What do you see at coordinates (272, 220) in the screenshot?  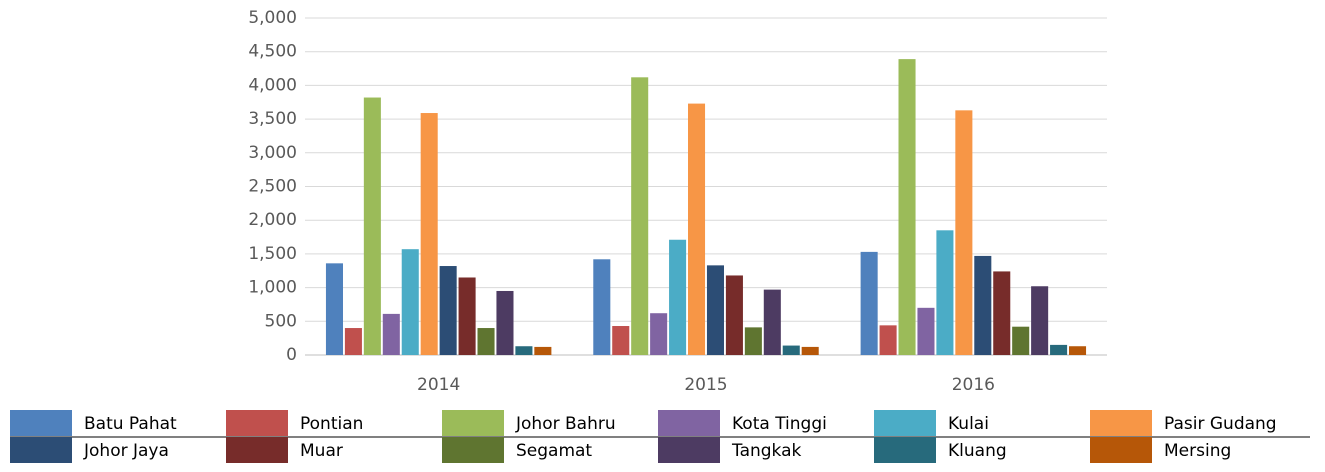 I see `y-tick-label: 2,000` at bounding box center [272, 220].